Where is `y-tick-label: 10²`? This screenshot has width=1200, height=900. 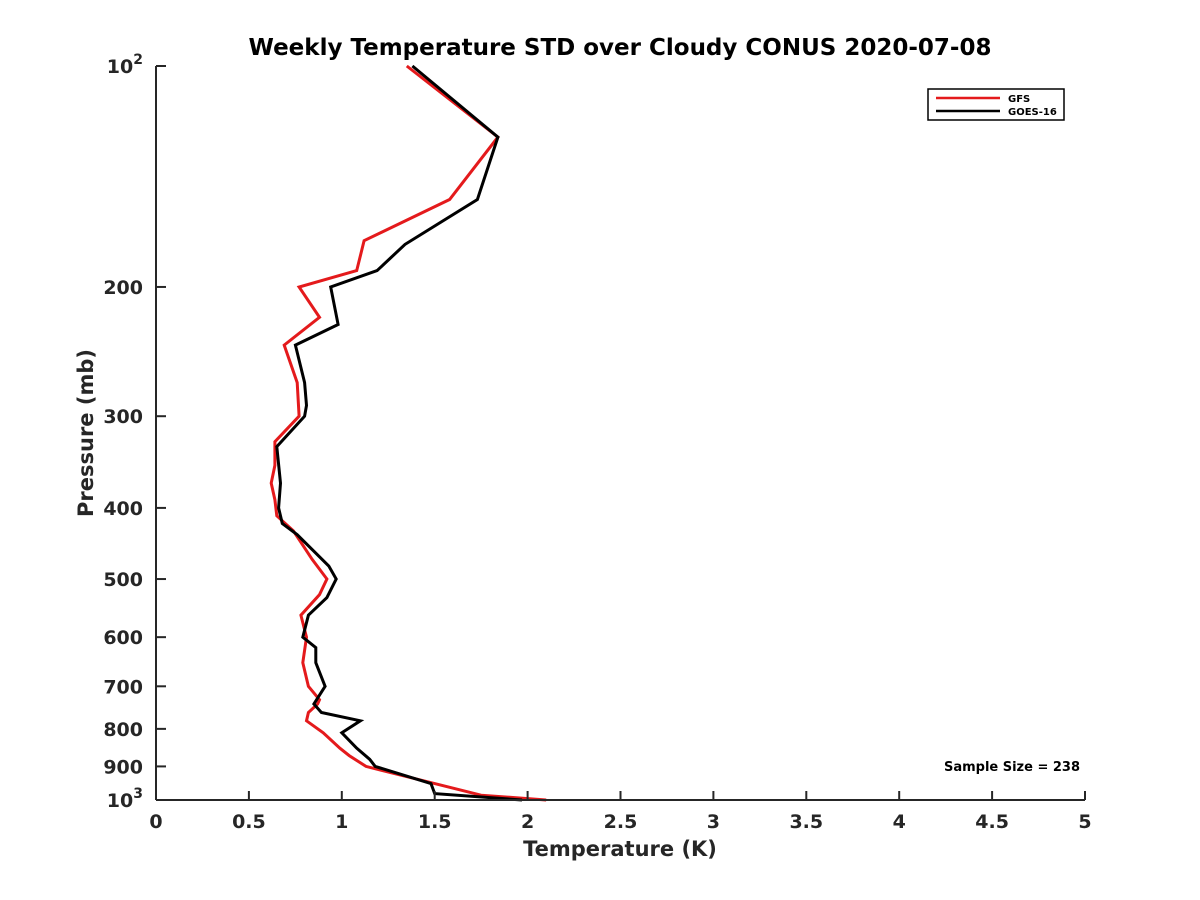
y-tick-label: 10² is located at coordinates (125, 65).